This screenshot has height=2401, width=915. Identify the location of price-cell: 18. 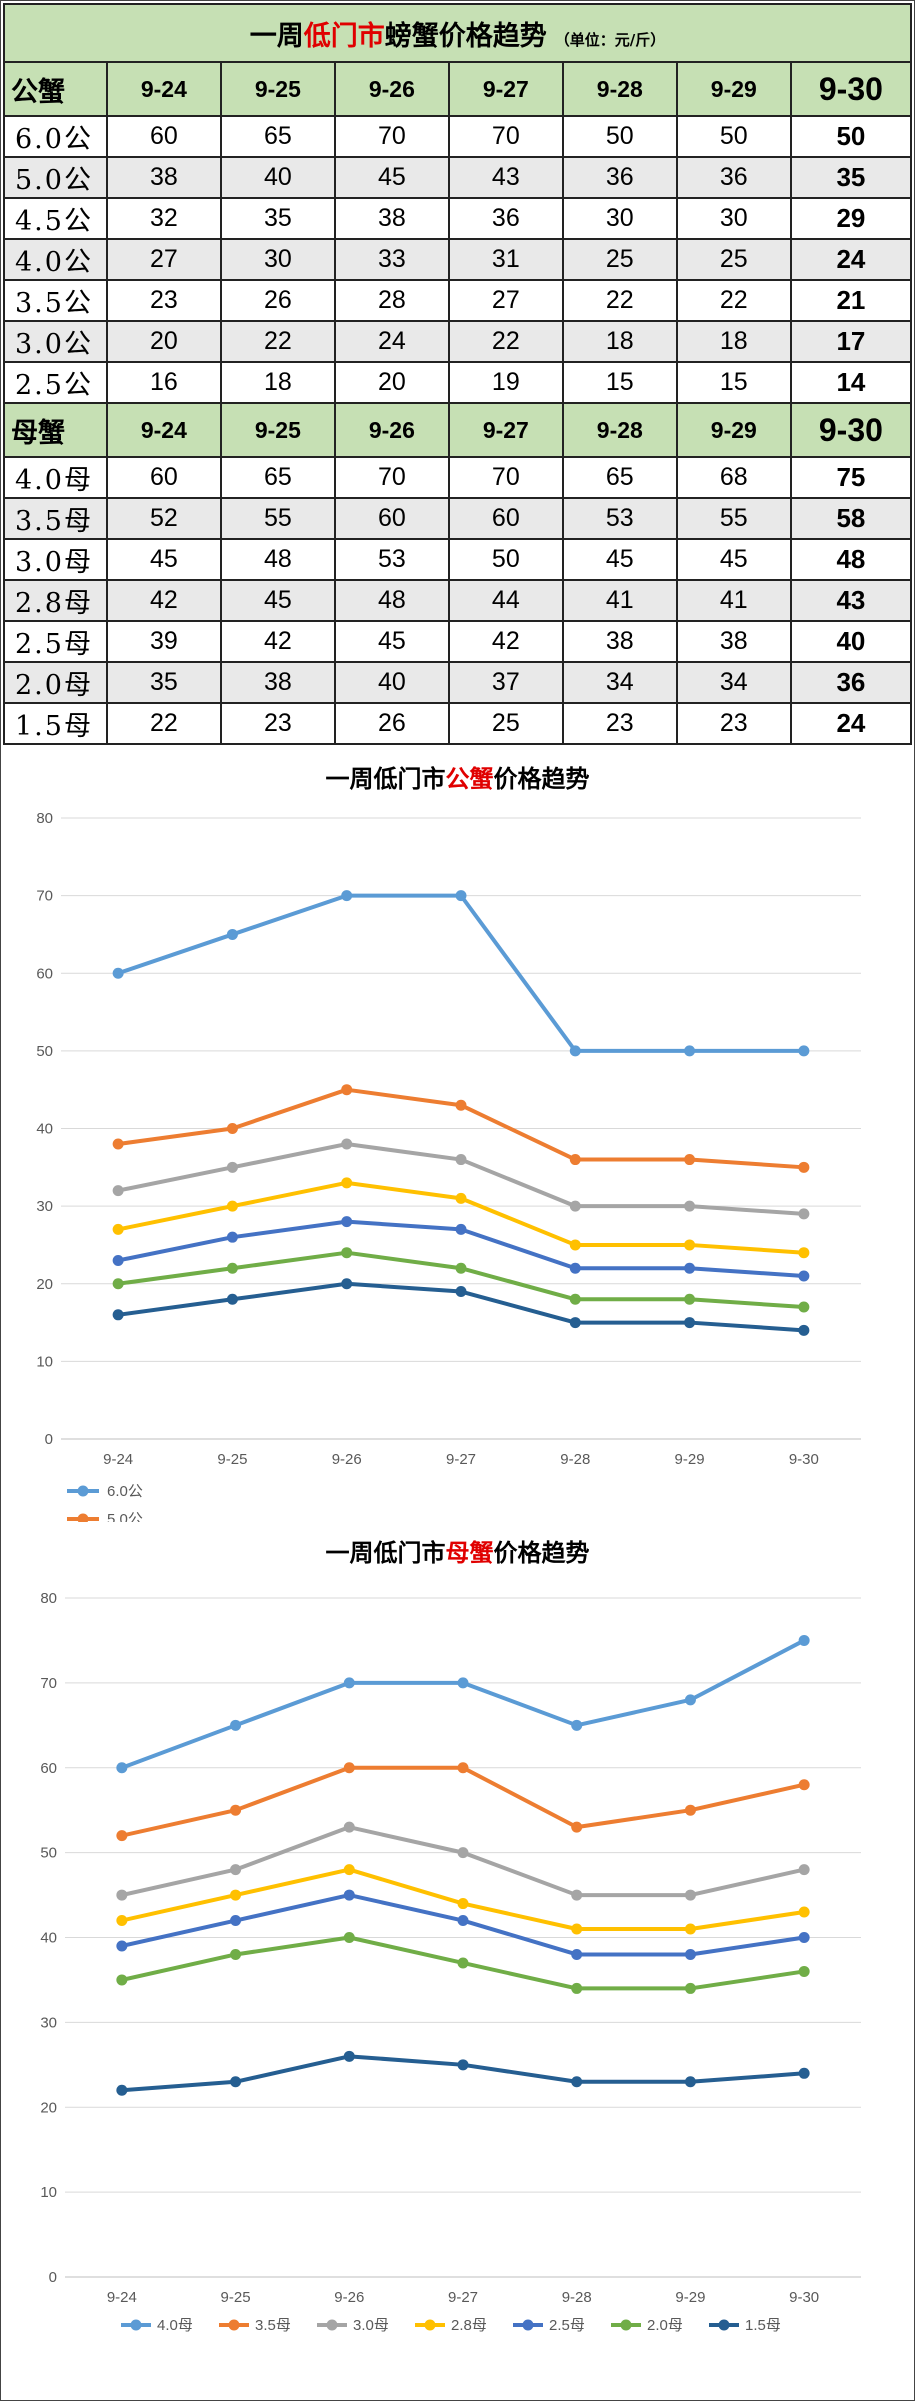
(619, 341).